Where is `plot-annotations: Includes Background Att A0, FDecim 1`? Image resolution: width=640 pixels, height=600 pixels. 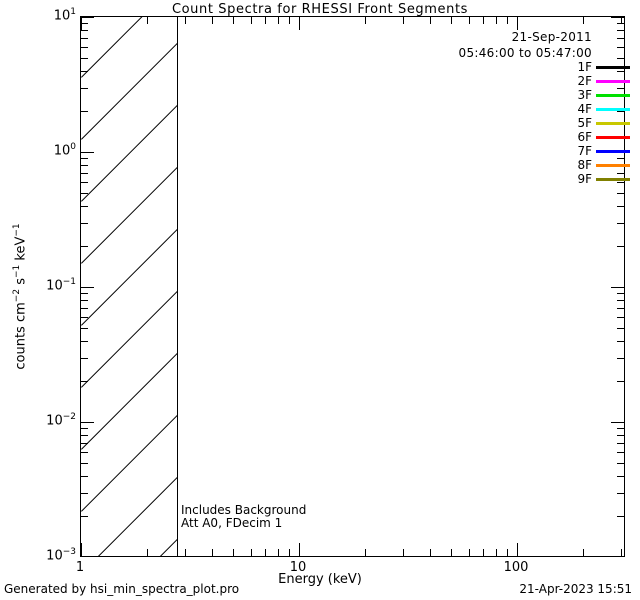 plot-annotations: Includes Background Att A0, FDecim 1 is located at coordinates (243, 517).